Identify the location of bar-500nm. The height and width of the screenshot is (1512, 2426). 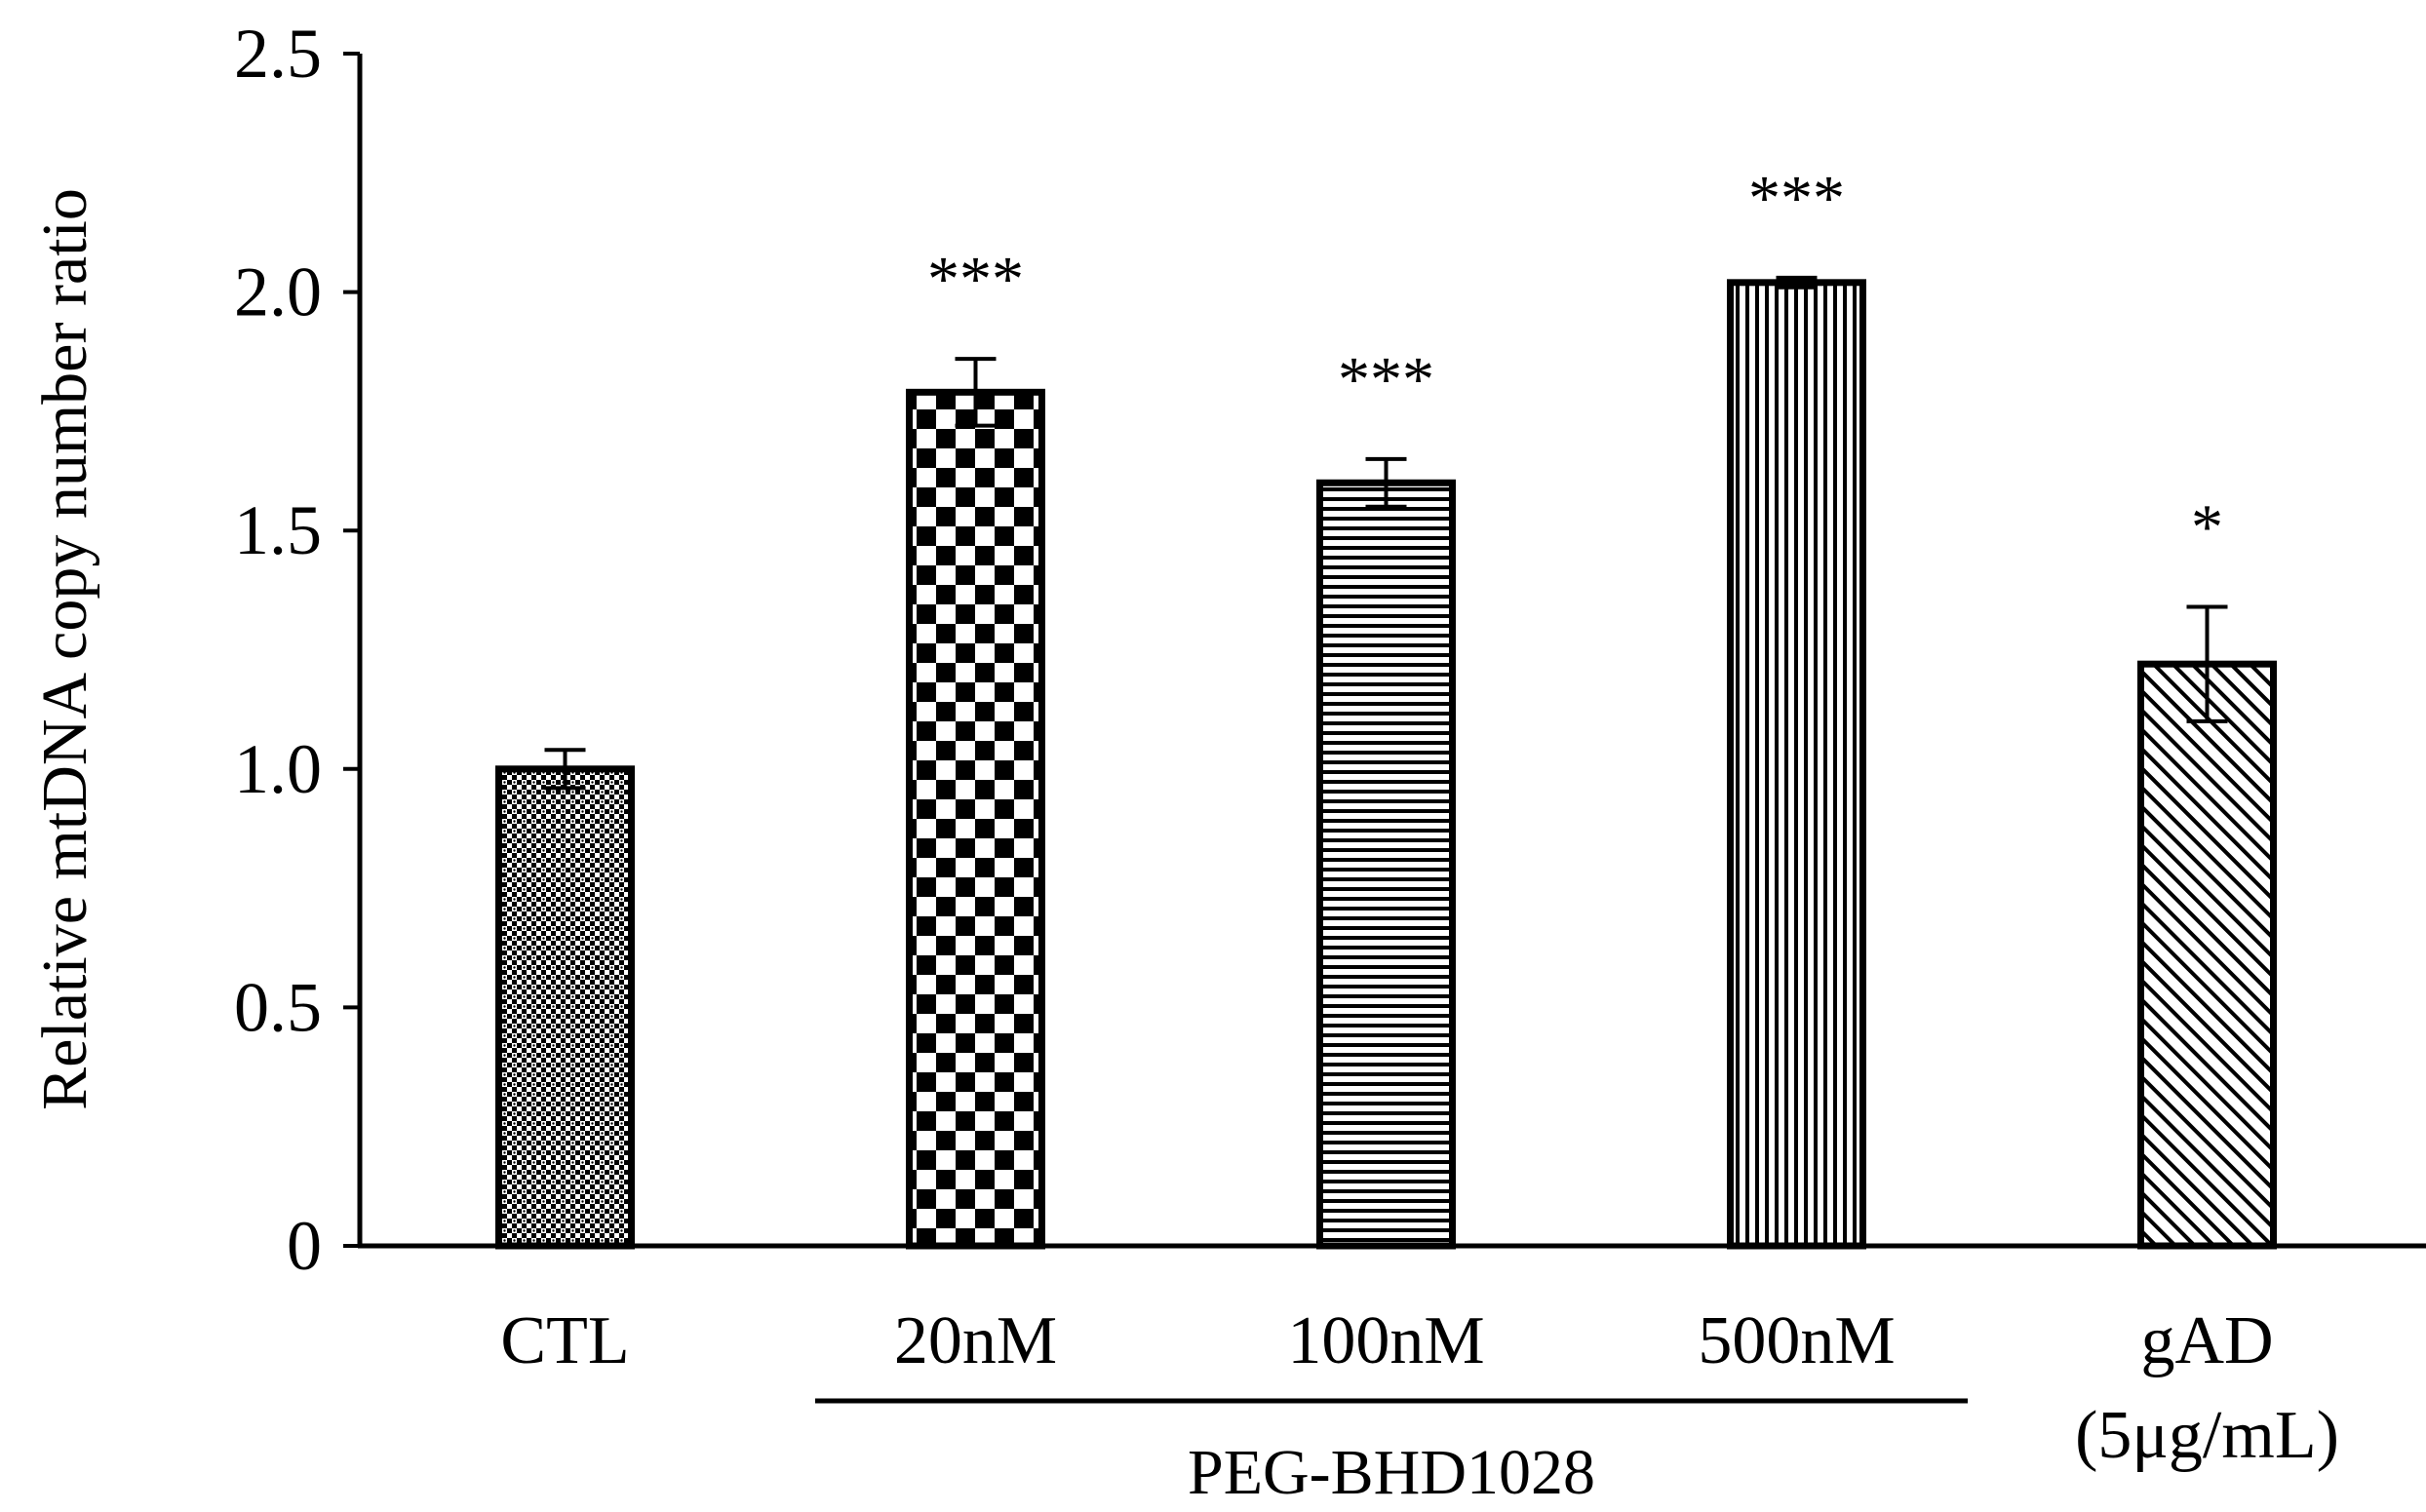
(1796, 764).